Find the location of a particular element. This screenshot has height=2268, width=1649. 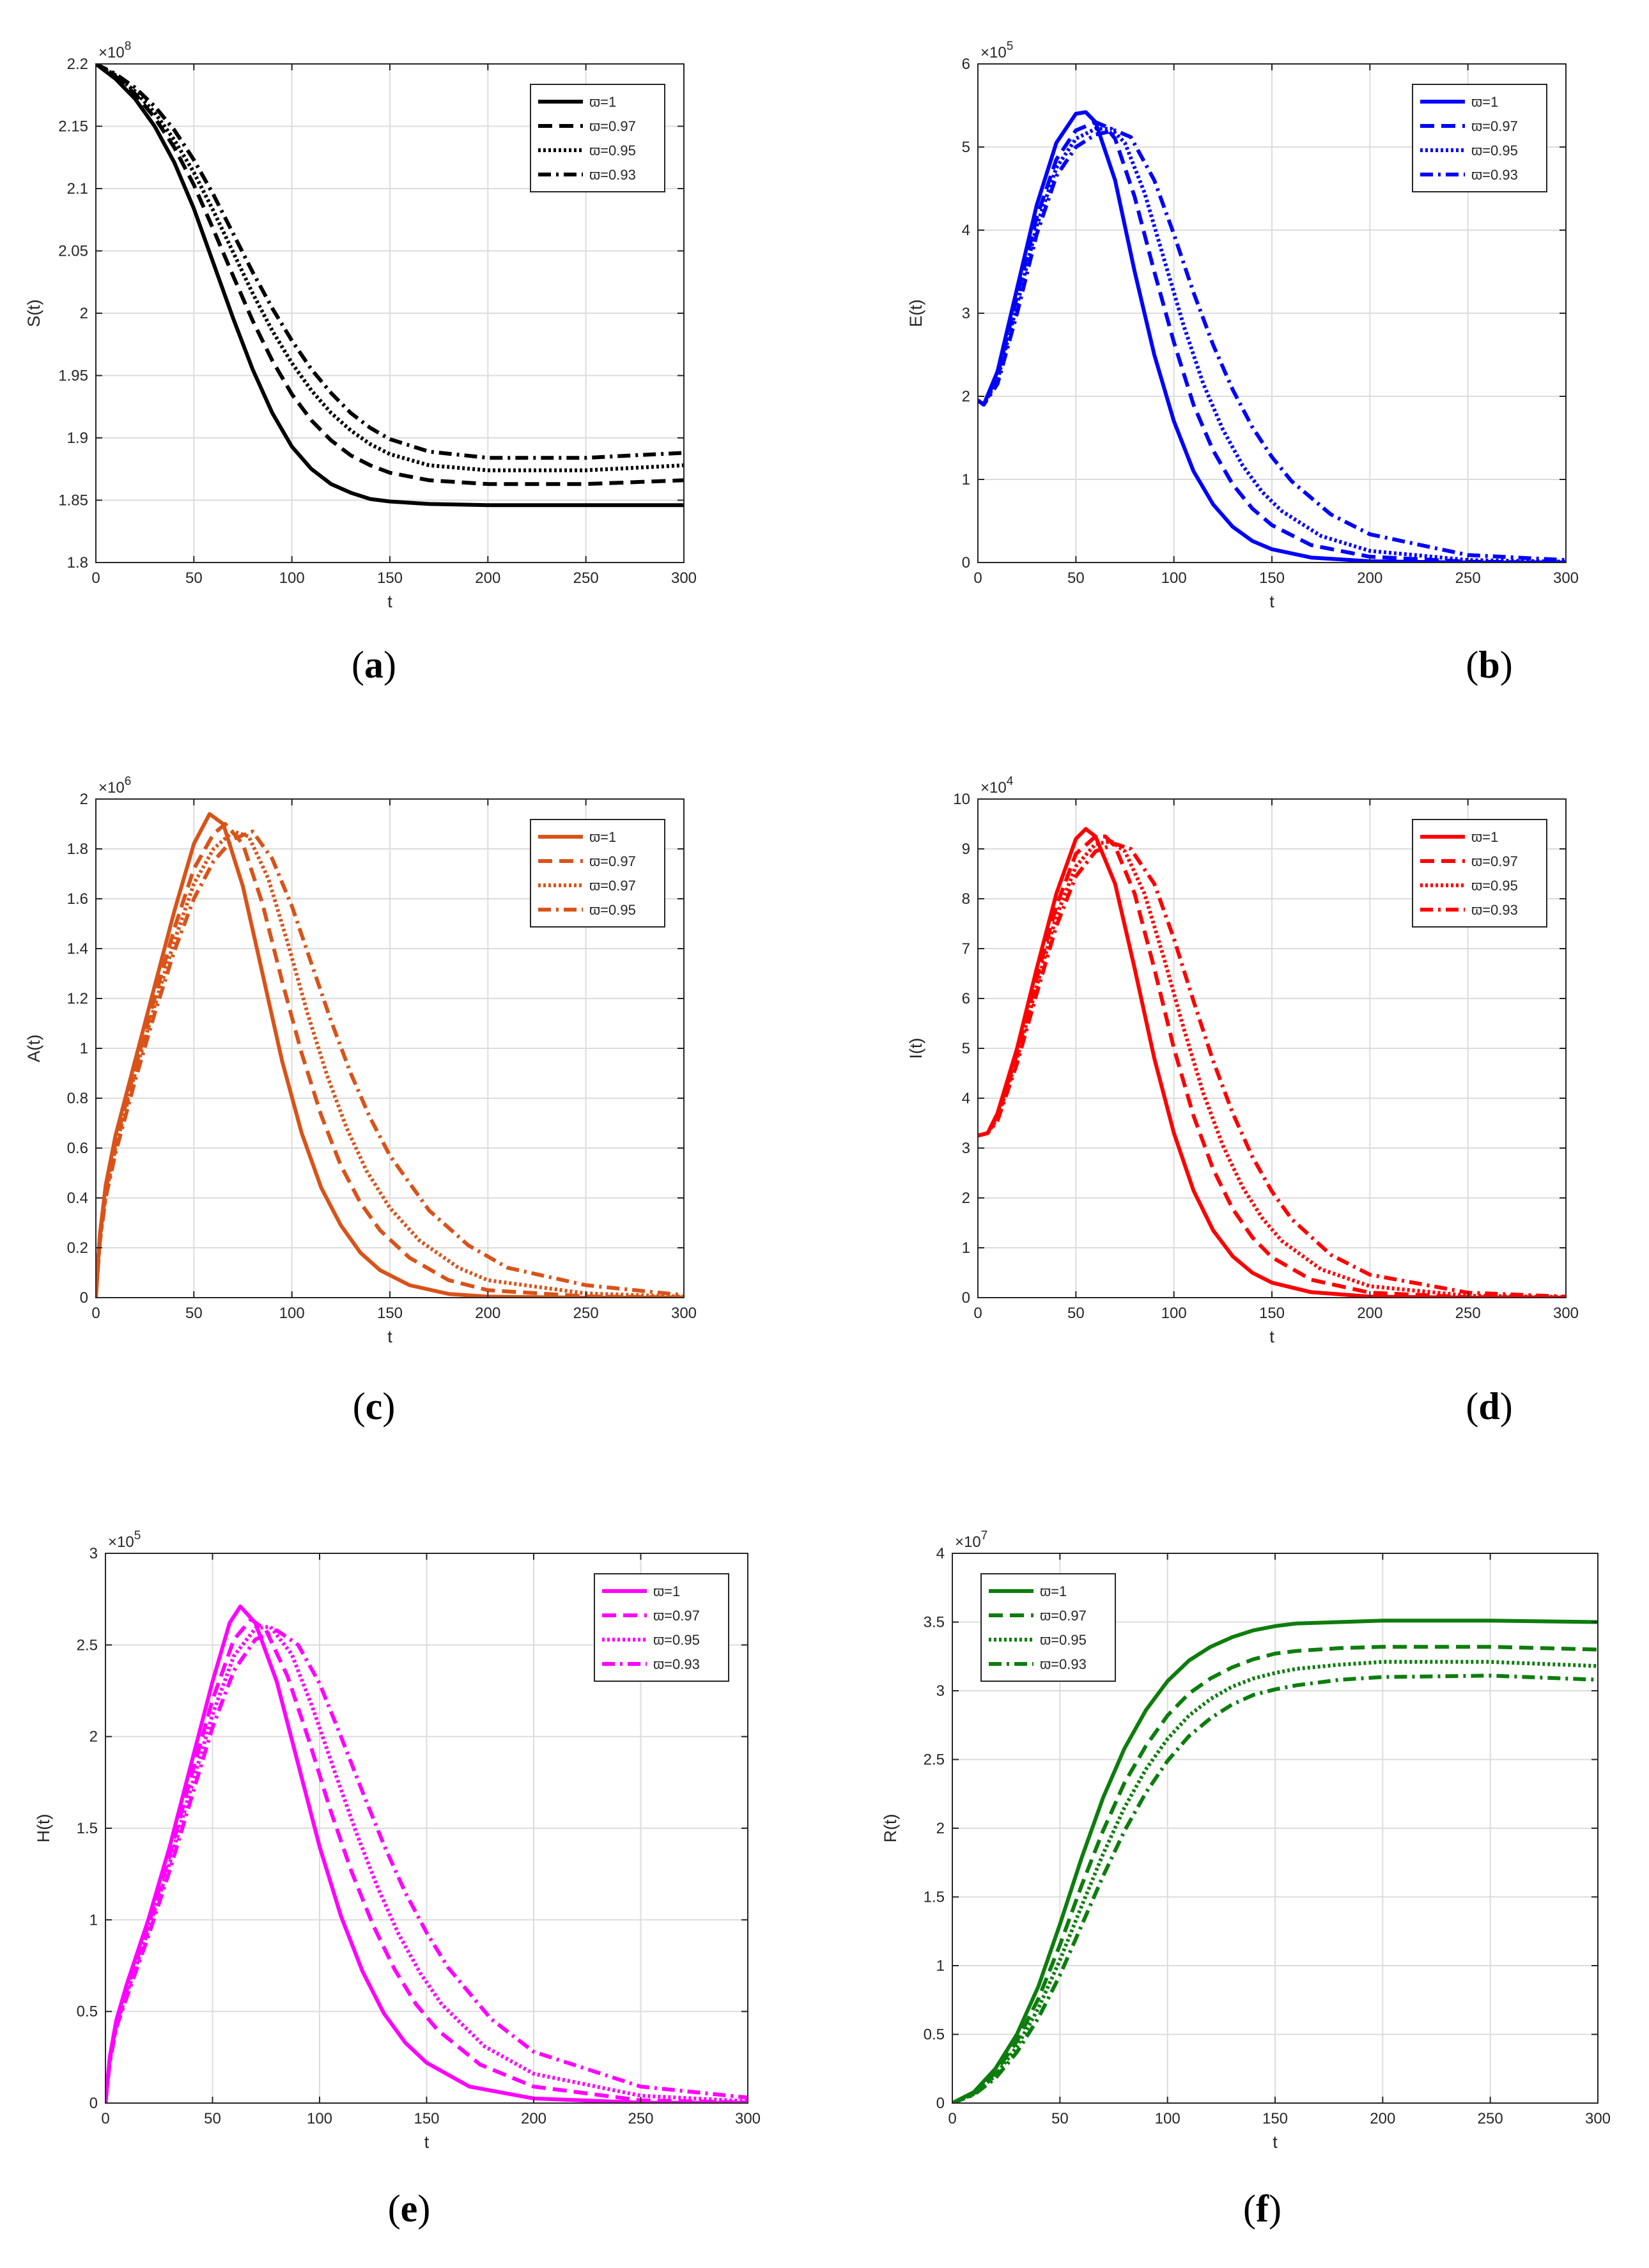

panel-caption: (a) is located at coordinates (374, 665).